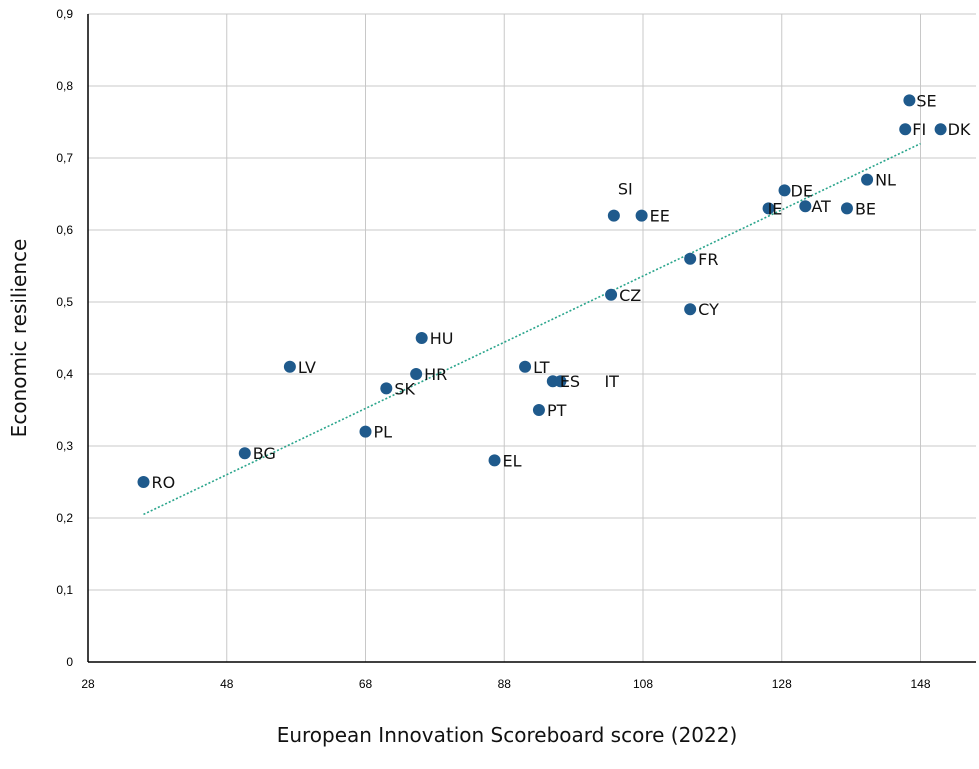 The image size is (979, 769). I want to click on x-tick-labels: 28 48 68 88 108 128 148, so click(506, 684).